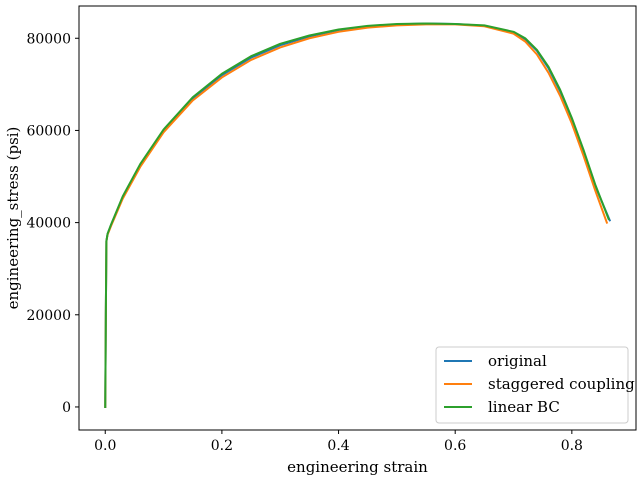 This screenshot has height=480, width=640. Describe the element at coordinates (357, 467) in the screenshot. I see `x-axis-label: engineering strain` at that location.